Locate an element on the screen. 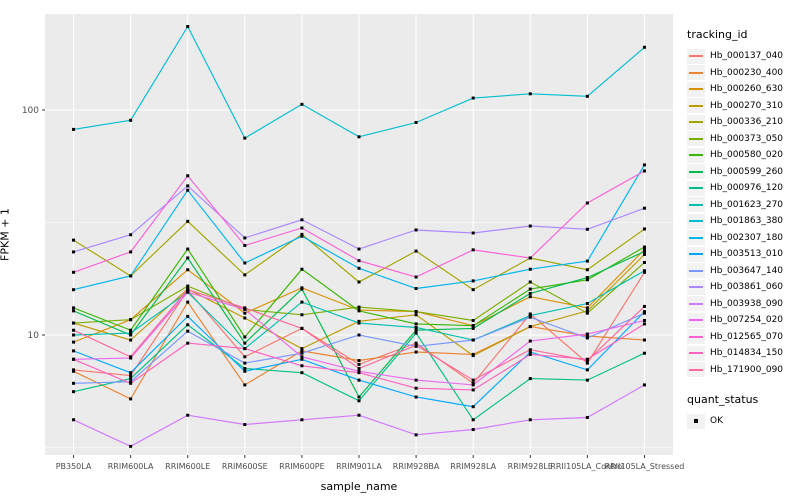 The width and height of the screenshot is (800, 500). legend-item-label: Hb_000230_400 is located at coordinates (747, 72).